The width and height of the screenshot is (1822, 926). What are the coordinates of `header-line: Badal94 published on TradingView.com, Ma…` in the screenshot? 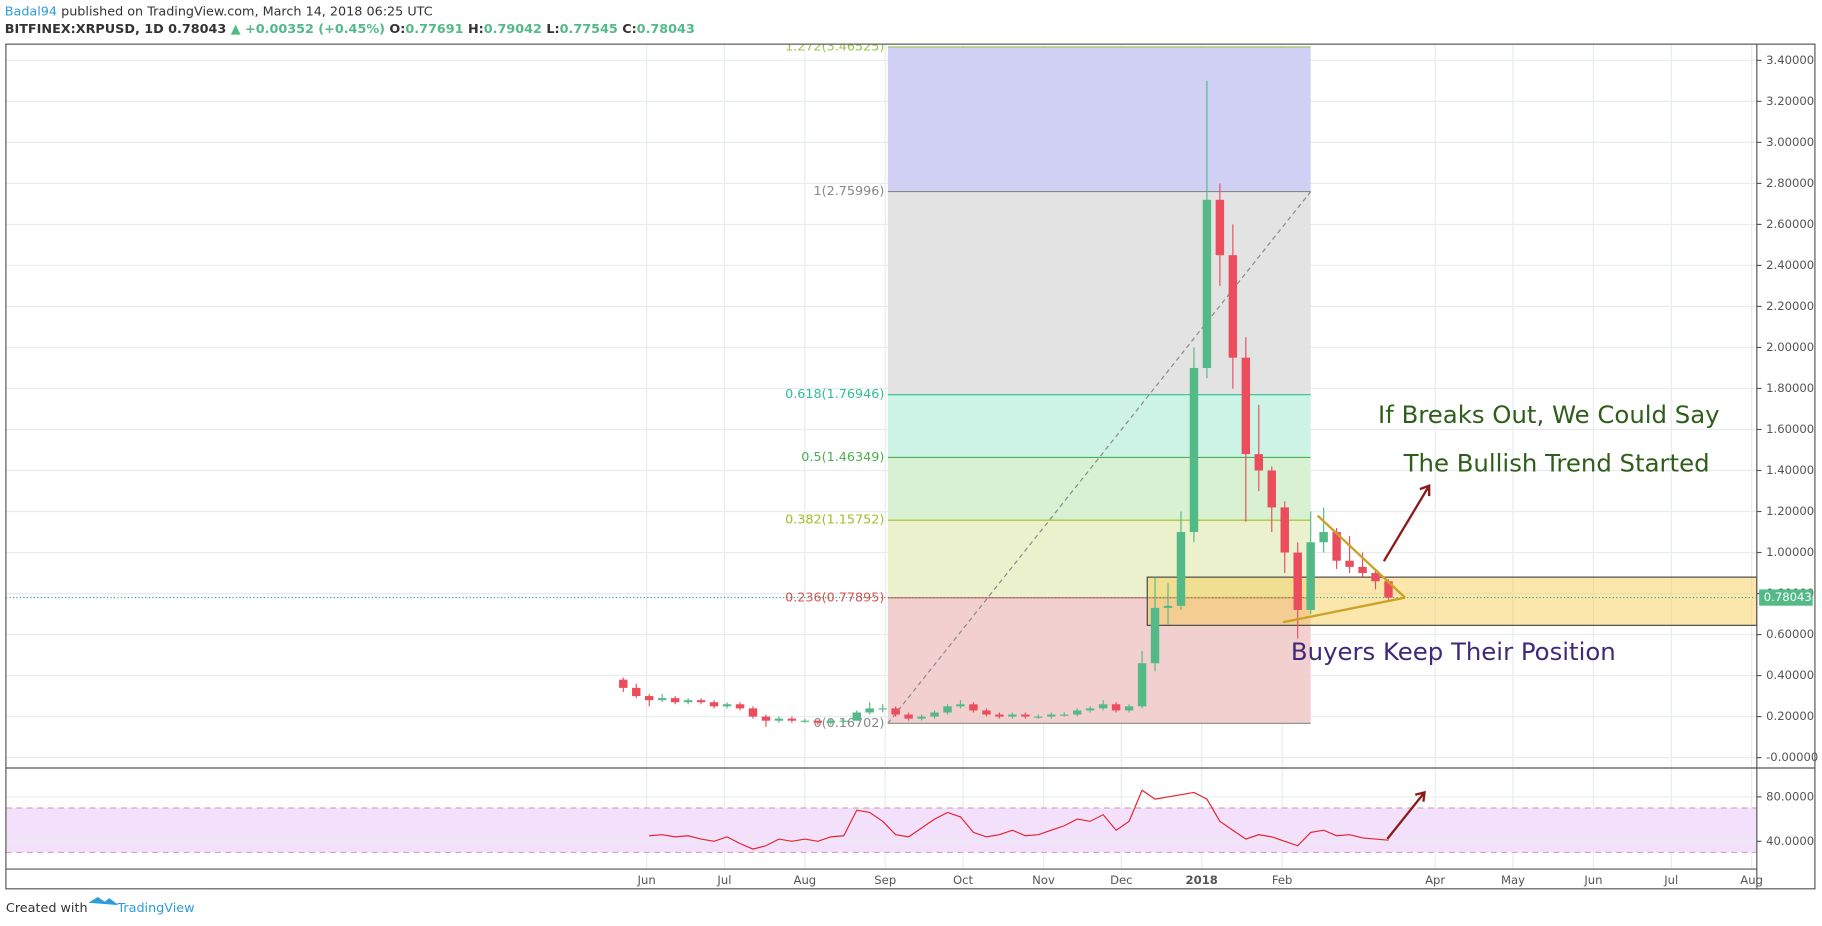 It's located at (219, 11).